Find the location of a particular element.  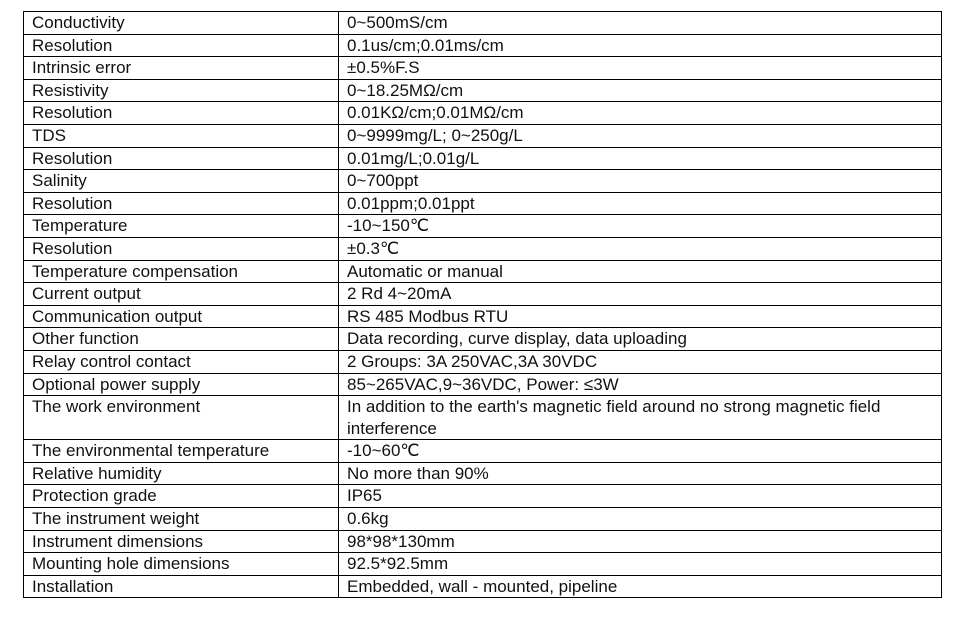

spec-row: Conductivity 0~500mS/cm is located at coordinates (482, 23).